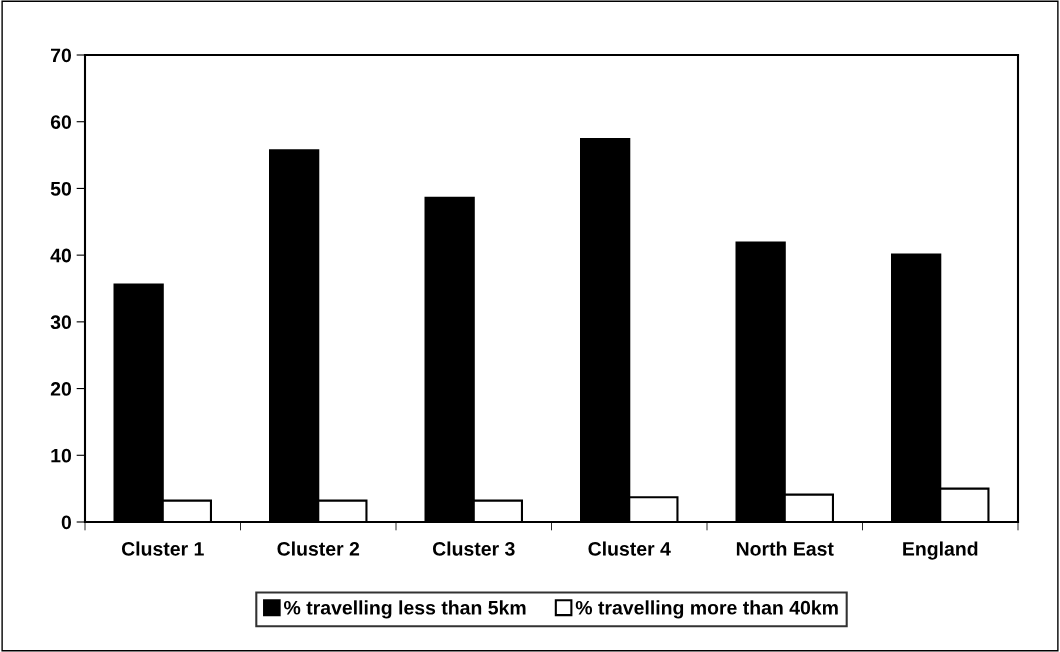 The height and width of the screenshot is (652, 1060). What do you see at coordinates (61, 55) in the screenshot?
I see `y-tick-label: 70` at bounding box center [61, 55].